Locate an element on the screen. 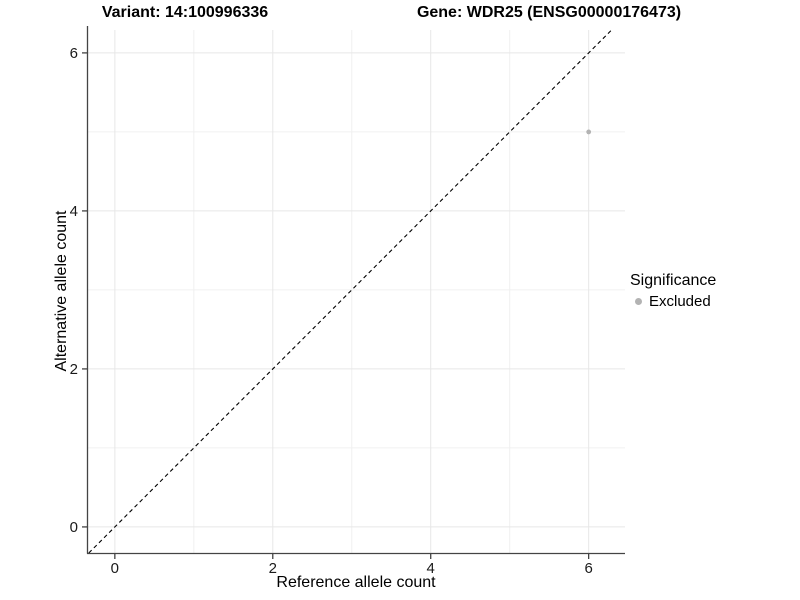 The height and width of the screenshot is (600, 800). legend-title: Significance is located at coordinates (673, 280).